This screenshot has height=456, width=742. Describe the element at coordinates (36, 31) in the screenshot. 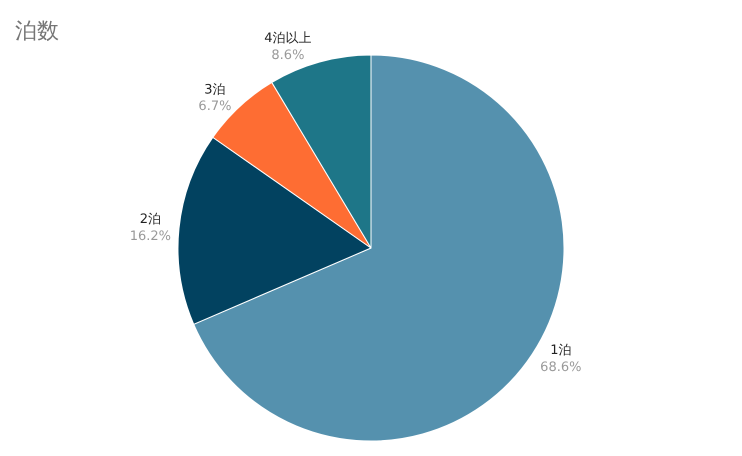

I see `chart-title: 泊数` at that location.